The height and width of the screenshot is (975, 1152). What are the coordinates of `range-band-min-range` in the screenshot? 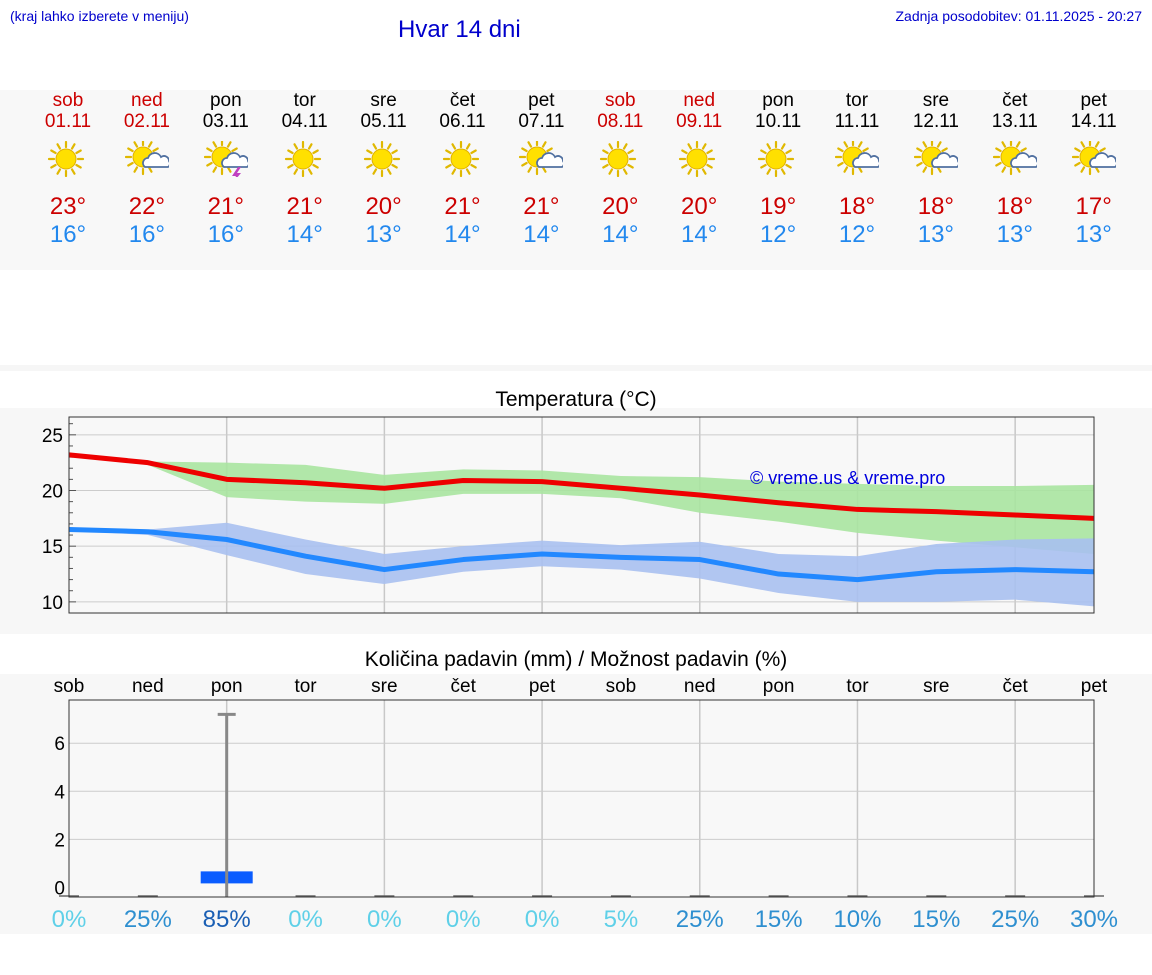 It's located at (581, 564).